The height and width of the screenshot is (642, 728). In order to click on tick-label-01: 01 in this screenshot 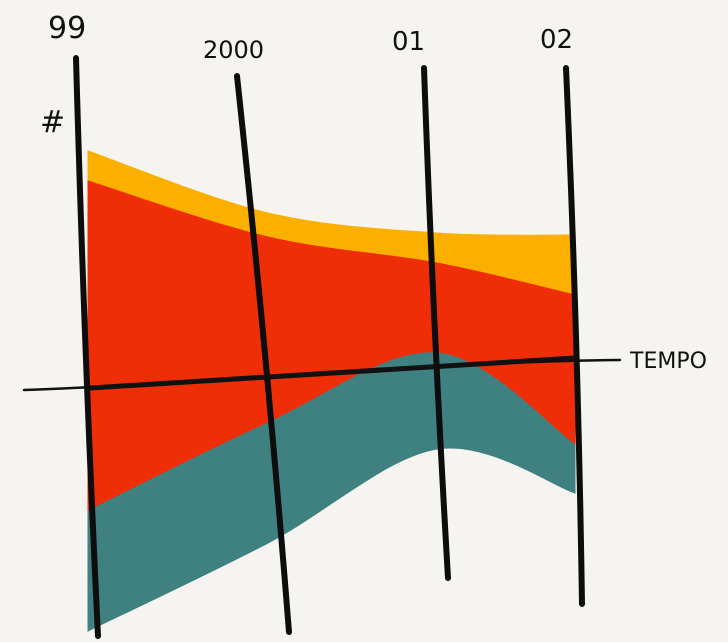, I will do `click(408, 42)`.